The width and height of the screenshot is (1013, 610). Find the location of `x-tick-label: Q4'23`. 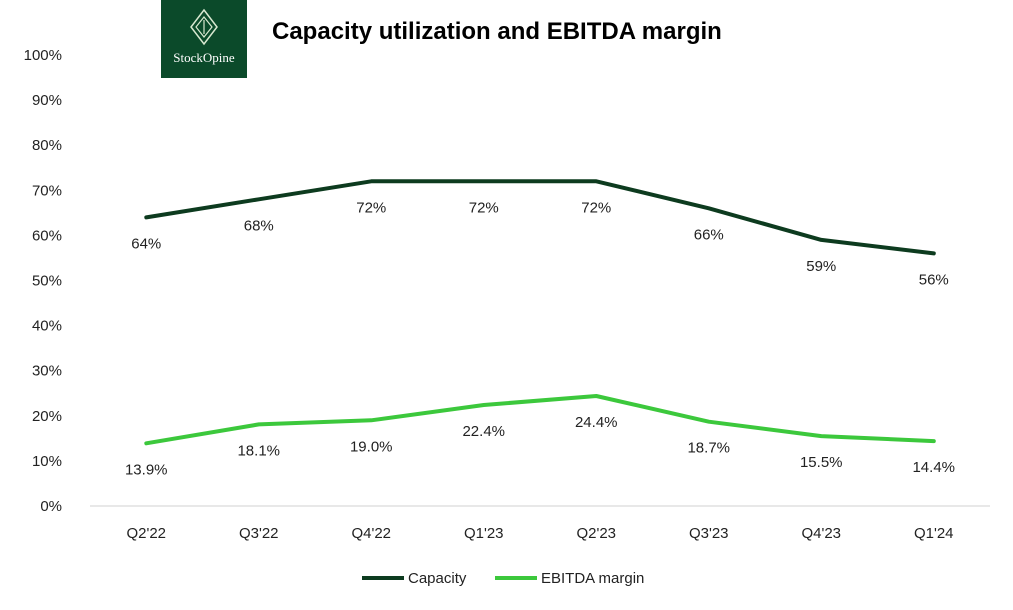

x-tick-label: Q4'23 is located at coordinates (821, 533).